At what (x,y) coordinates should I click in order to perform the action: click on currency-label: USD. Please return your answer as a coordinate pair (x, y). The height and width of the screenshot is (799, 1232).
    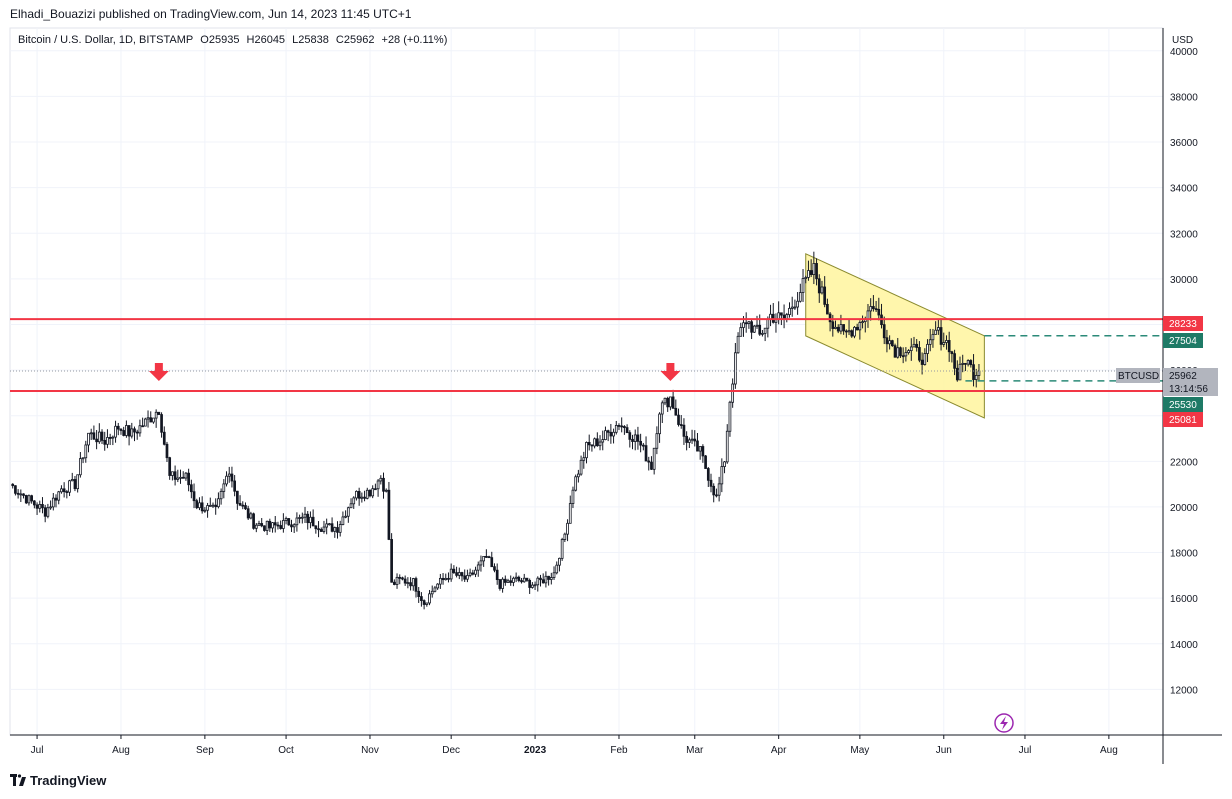
    Looking at the image, I should click on (1182, 40).